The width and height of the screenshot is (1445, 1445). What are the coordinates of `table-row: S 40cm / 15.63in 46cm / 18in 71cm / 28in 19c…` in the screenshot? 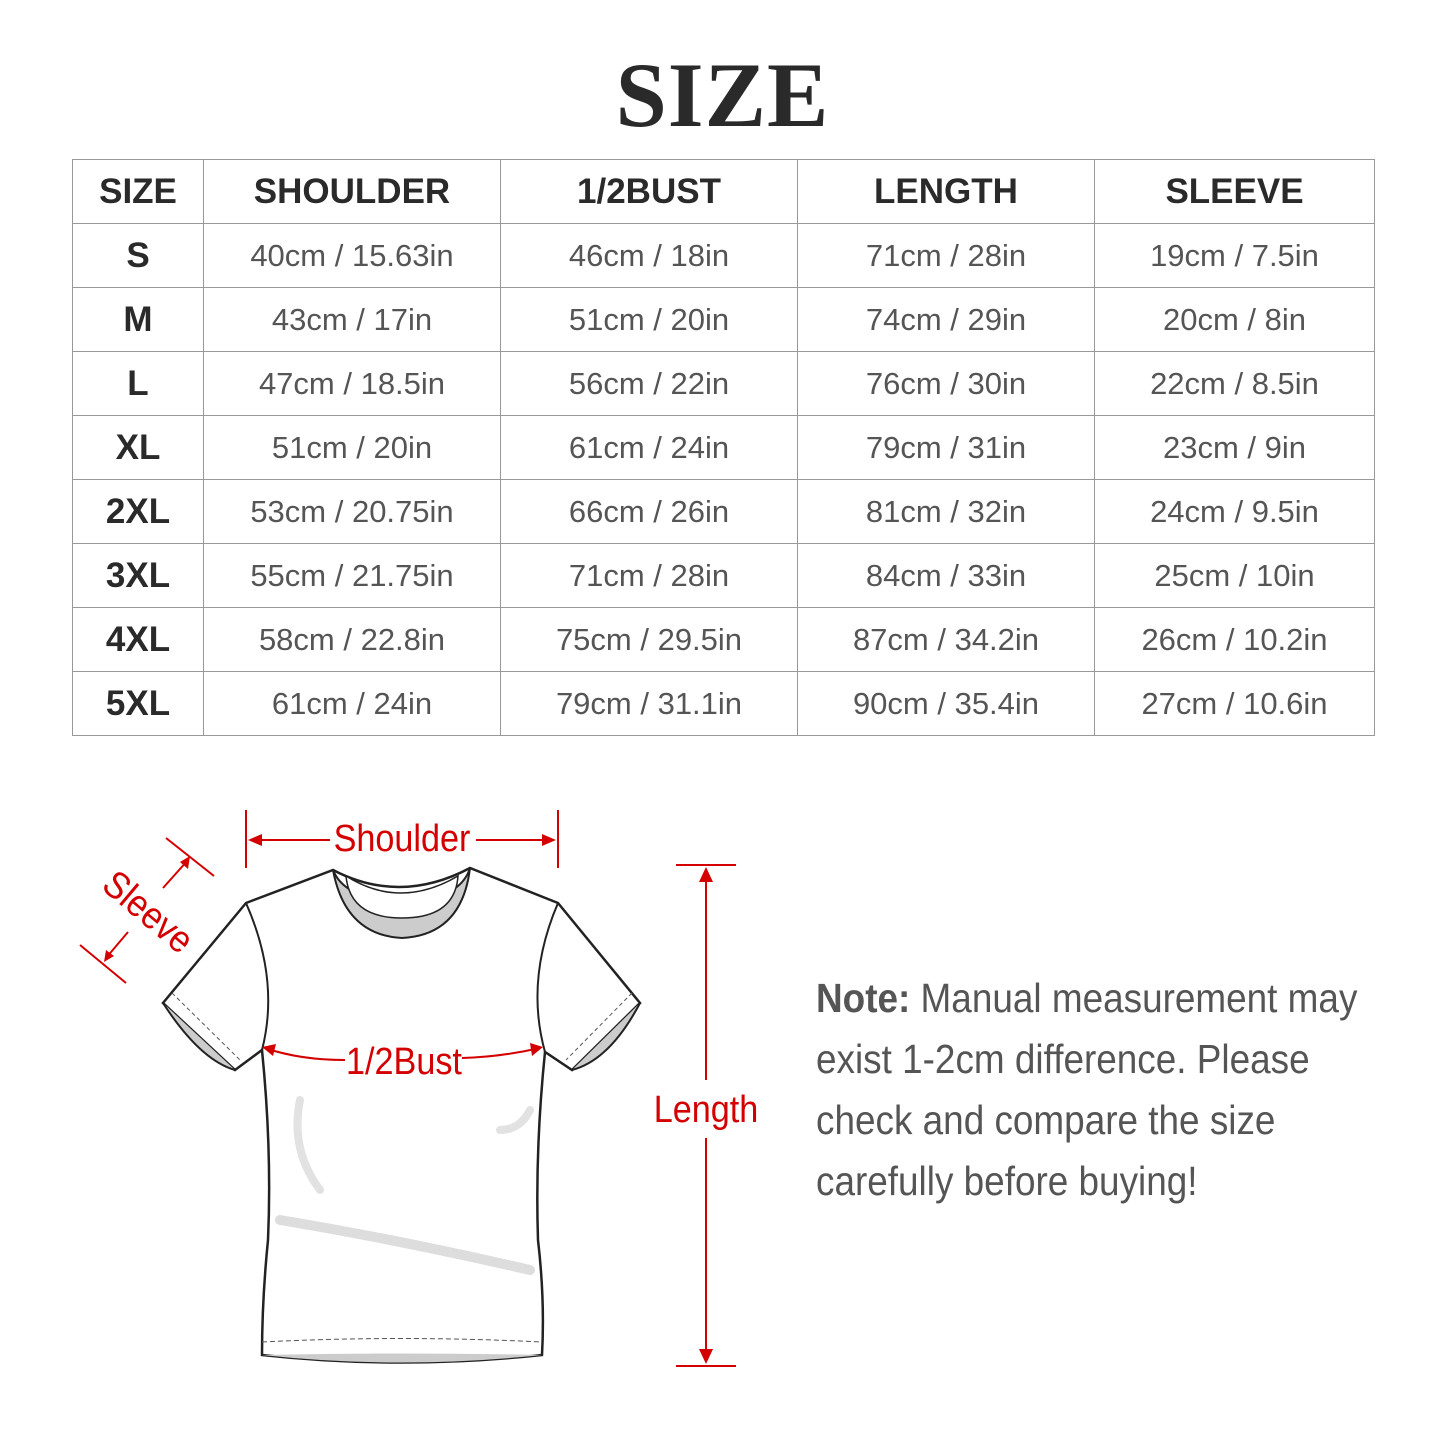 It's located at (723, 255).